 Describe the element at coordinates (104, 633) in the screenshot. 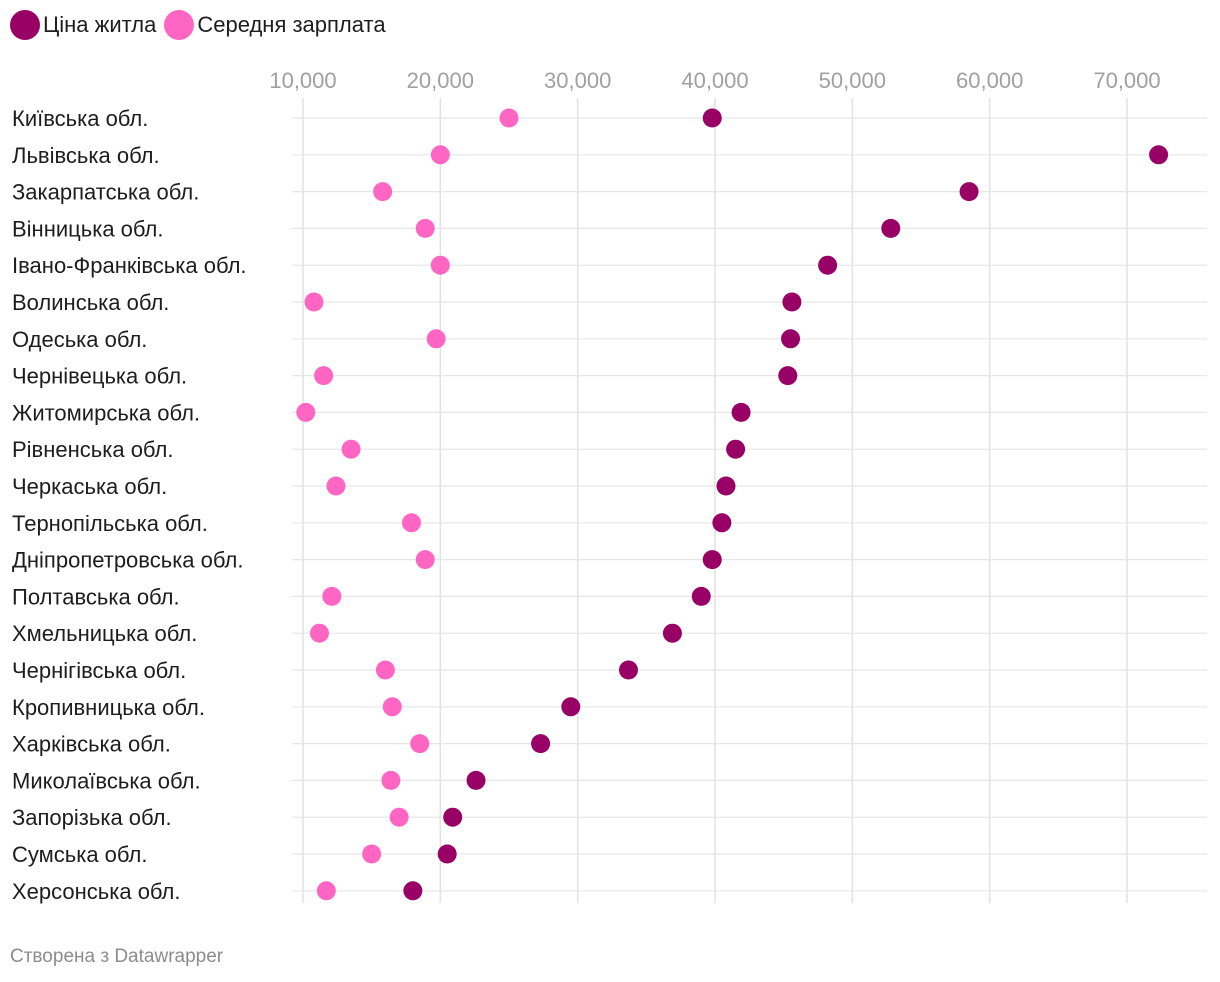

I see `category-label: Хмельницька обл.` at that location.